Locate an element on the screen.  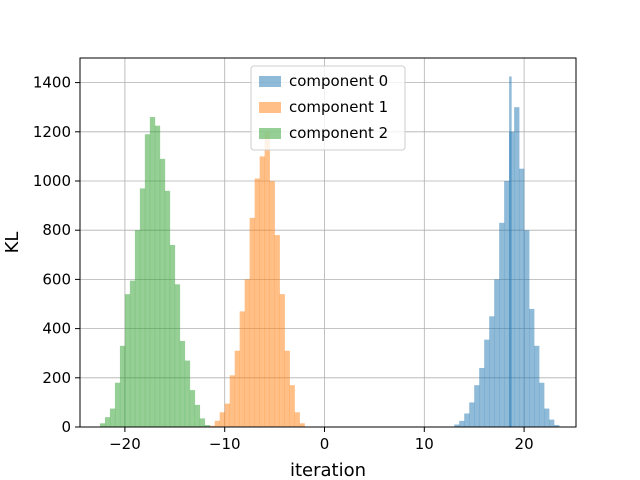
x-tick-label: −20 is located at coordinates (125, 444).